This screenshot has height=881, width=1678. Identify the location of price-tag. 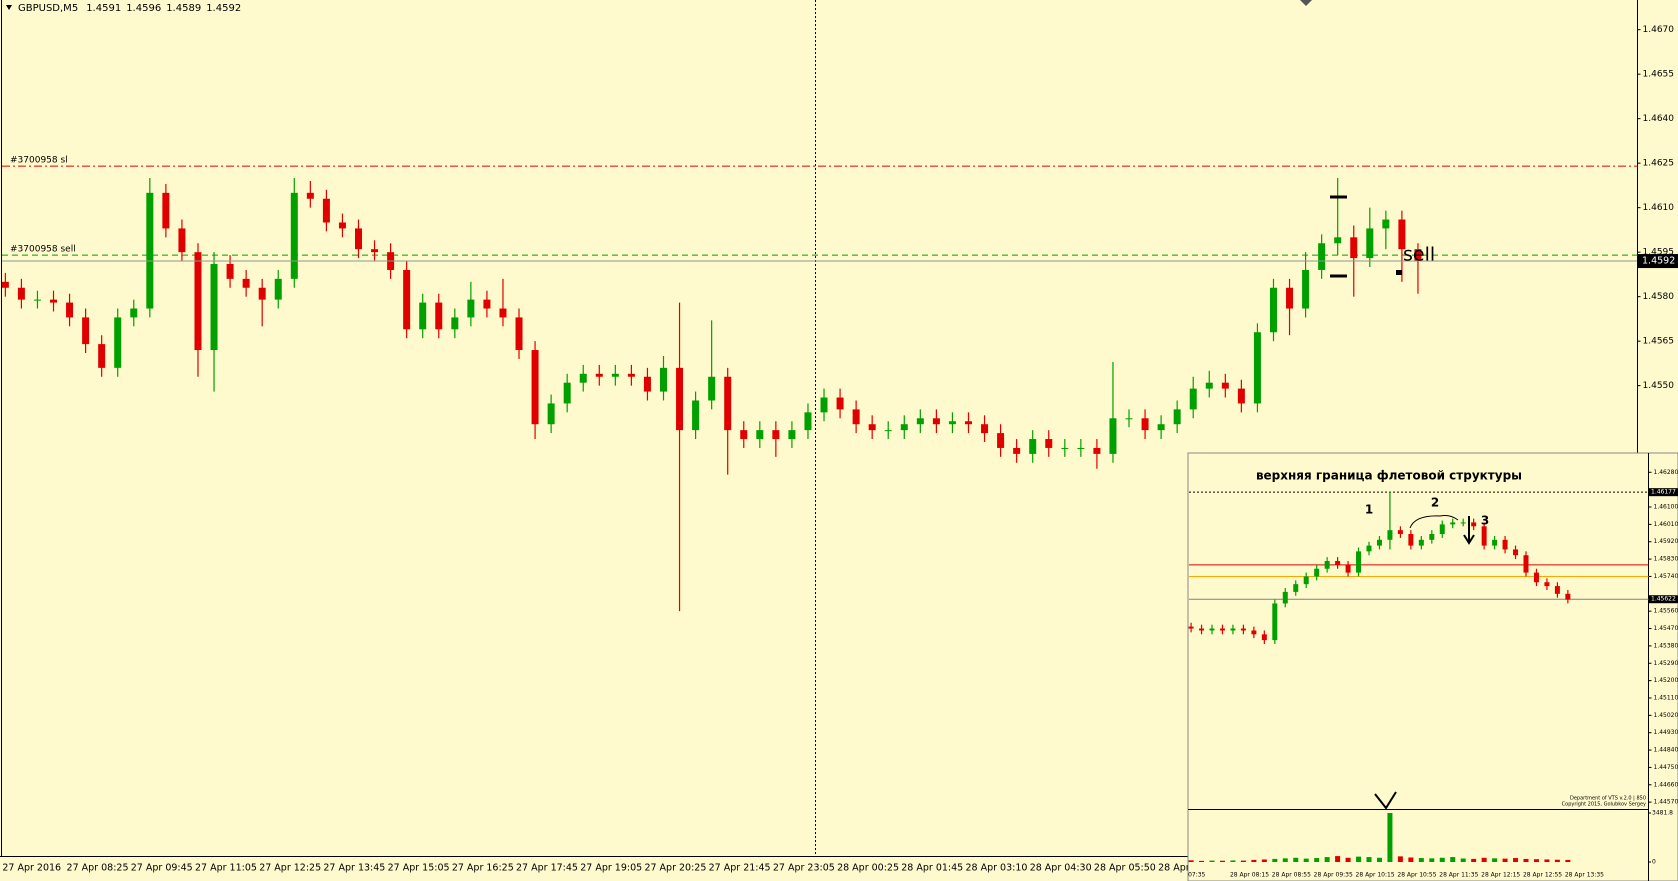
(1663, 599).